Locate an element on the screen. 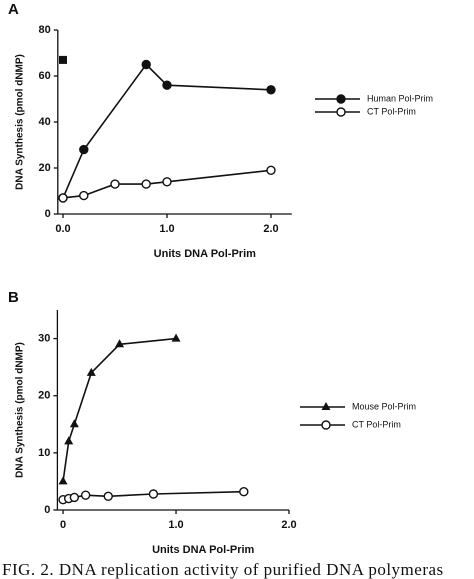 The height and width of the screenshot is (579, 474). panel-label: A is located at coordinates (13, 9).